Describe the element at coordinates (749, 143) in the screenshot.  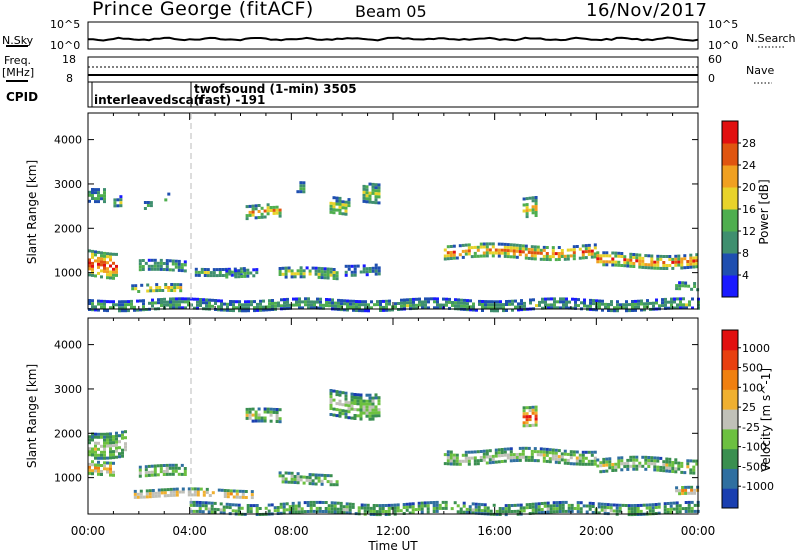
I see `power-colorbar-tick-label: 28` at that location.